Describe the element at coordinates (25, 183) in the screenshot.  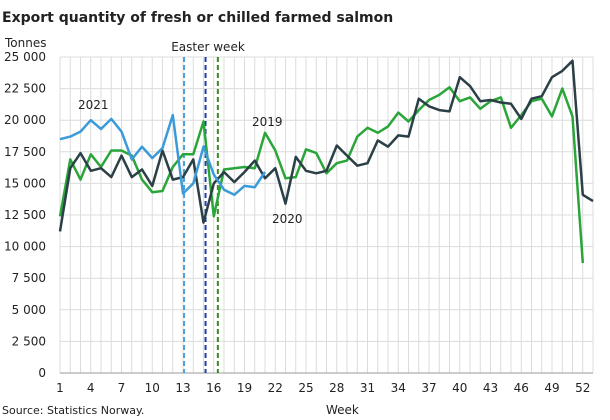
I see `y-tick-label: 15 000` at that location.